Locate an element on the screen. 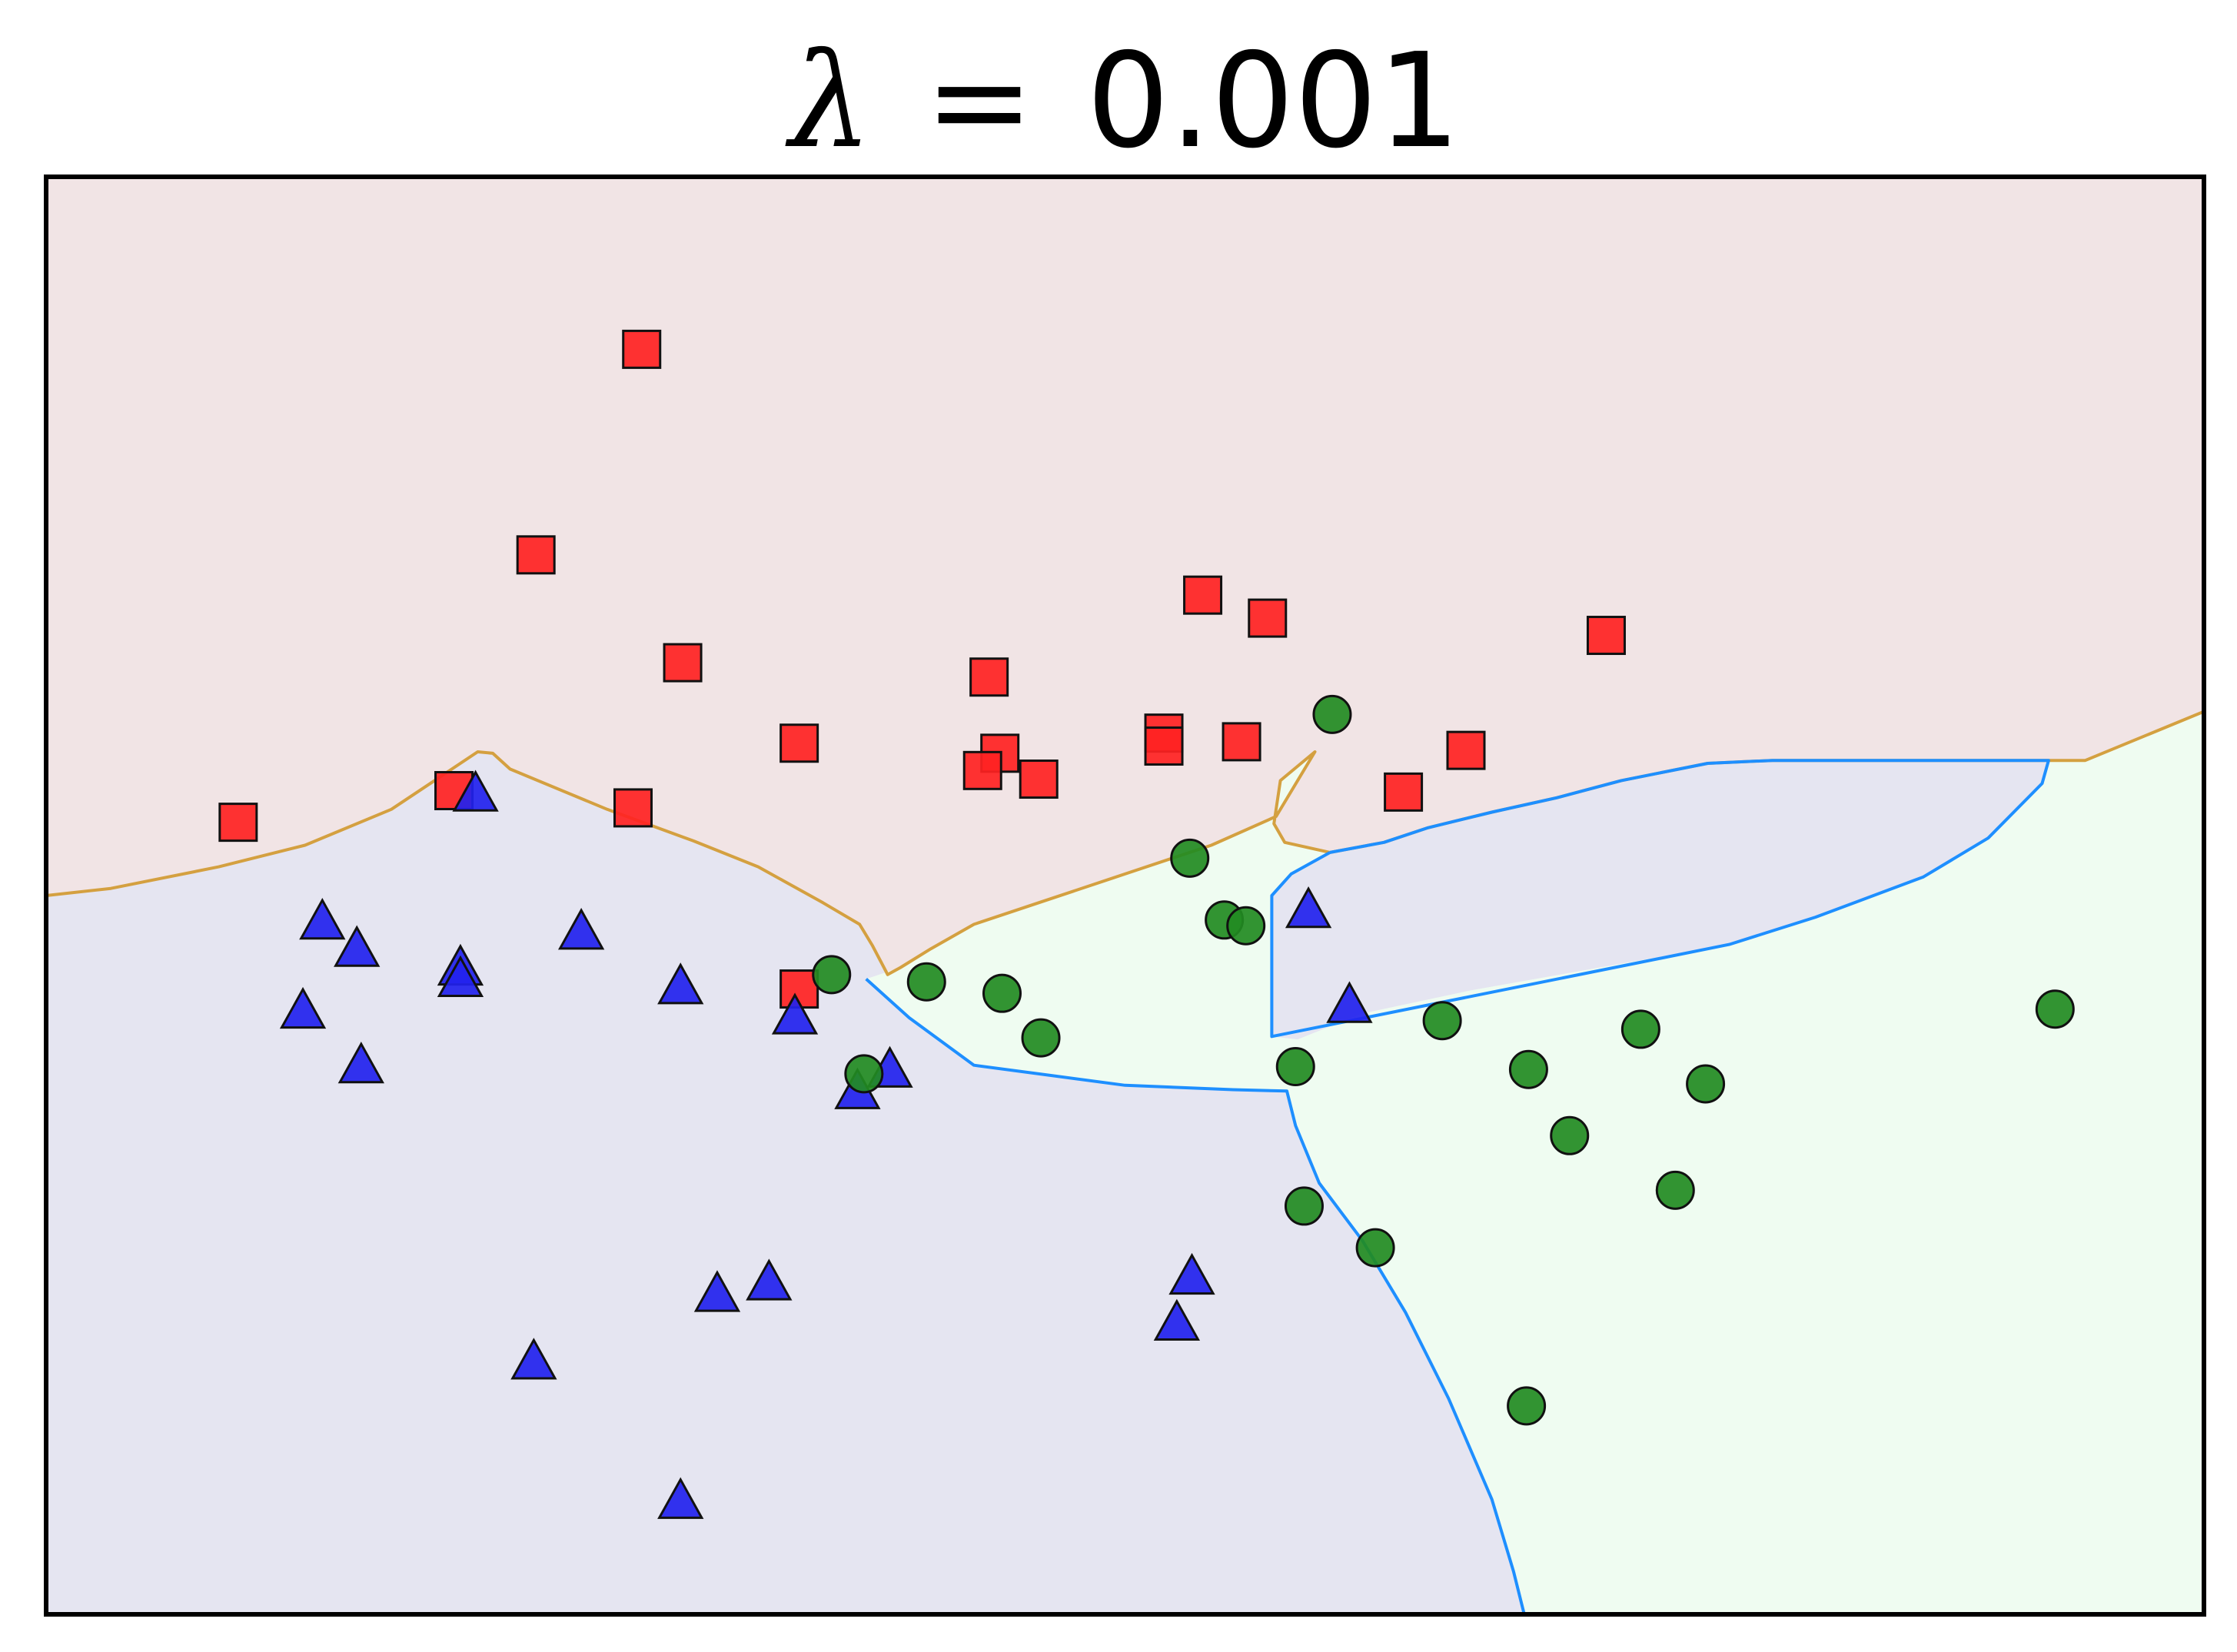 This screenshot has height=1652, width=2237. green-class-region-upper is located at coordinates (1660, 899).